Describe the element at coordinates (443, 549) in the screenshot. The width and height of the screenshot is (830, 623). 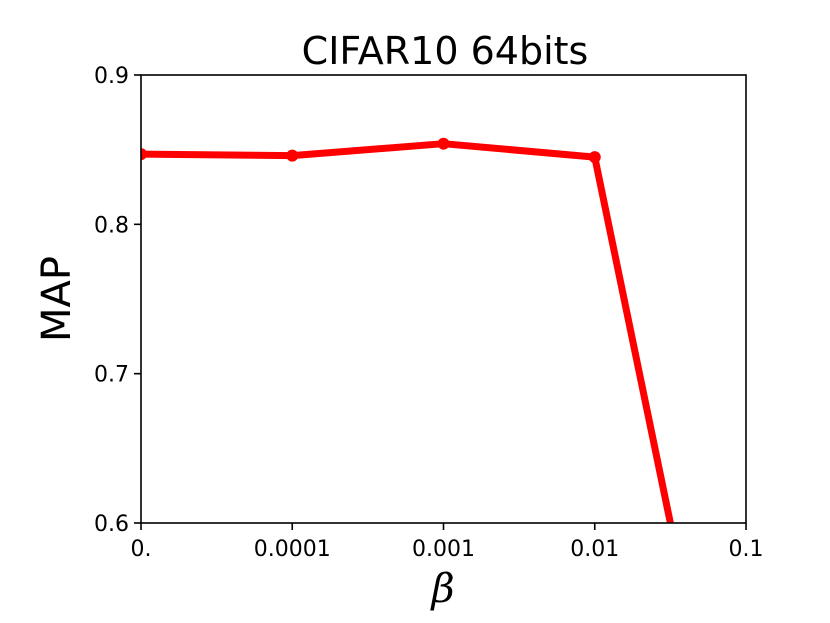
I see `x-tick-label: 0.001` at that location.